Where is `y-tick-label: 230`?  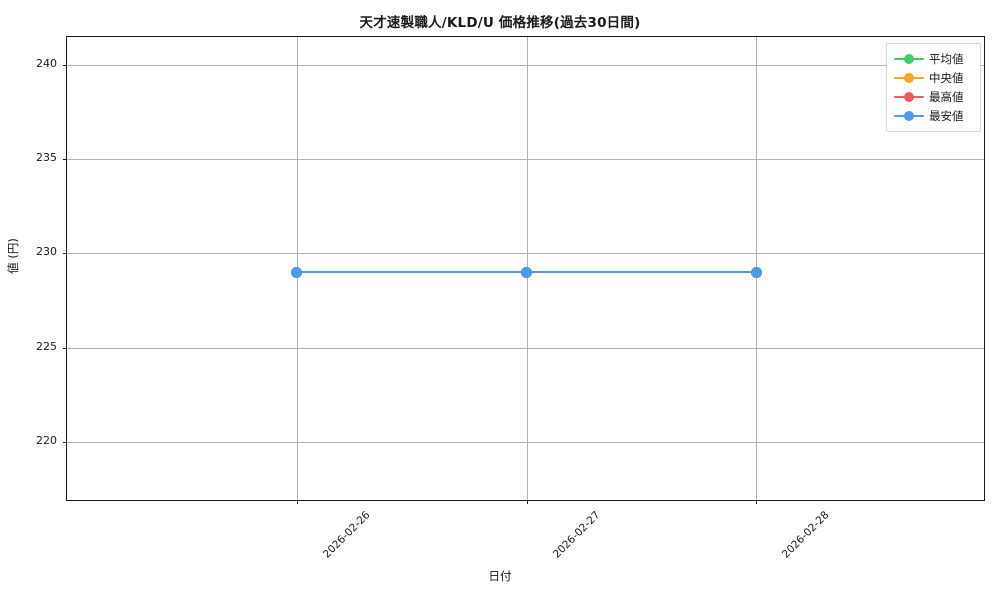 y-tick-label: 230 is located at coordinates (46, 252).